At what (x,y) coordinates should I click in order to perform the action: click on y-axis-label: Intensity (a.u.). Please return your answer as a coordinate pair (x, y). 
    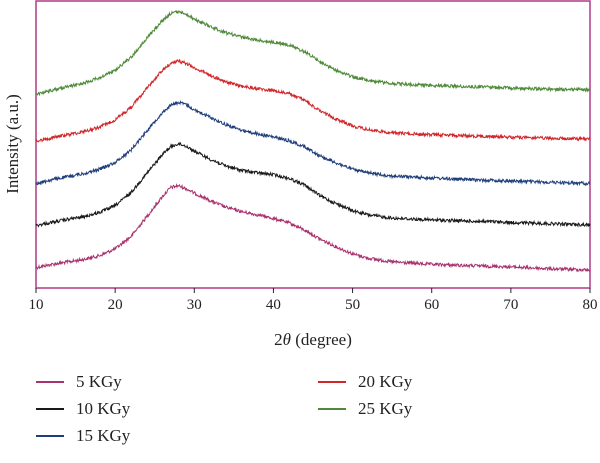
    Looking at the image, I should click on (12, 144).